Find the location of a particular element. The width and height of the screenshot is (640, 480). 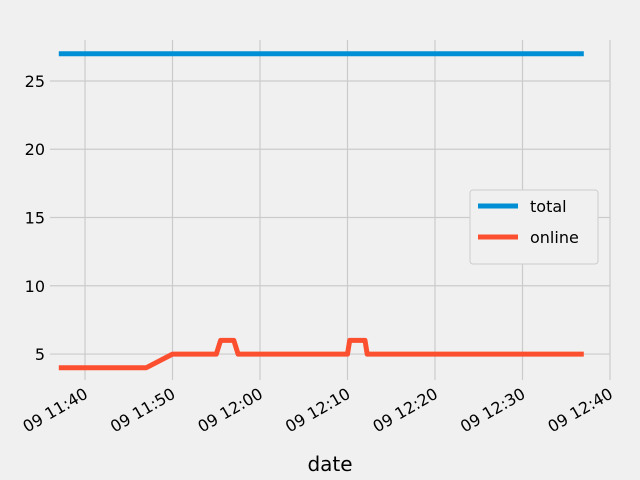

legend: total online is located at coordinates (534, 227).